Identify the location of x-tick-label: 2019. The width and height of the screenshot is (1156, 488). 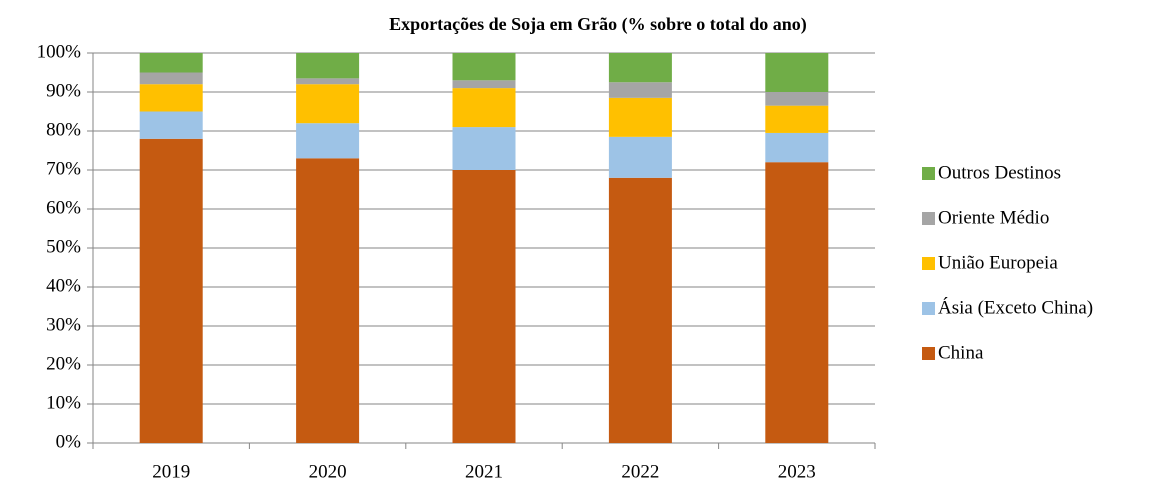
(171, 471).